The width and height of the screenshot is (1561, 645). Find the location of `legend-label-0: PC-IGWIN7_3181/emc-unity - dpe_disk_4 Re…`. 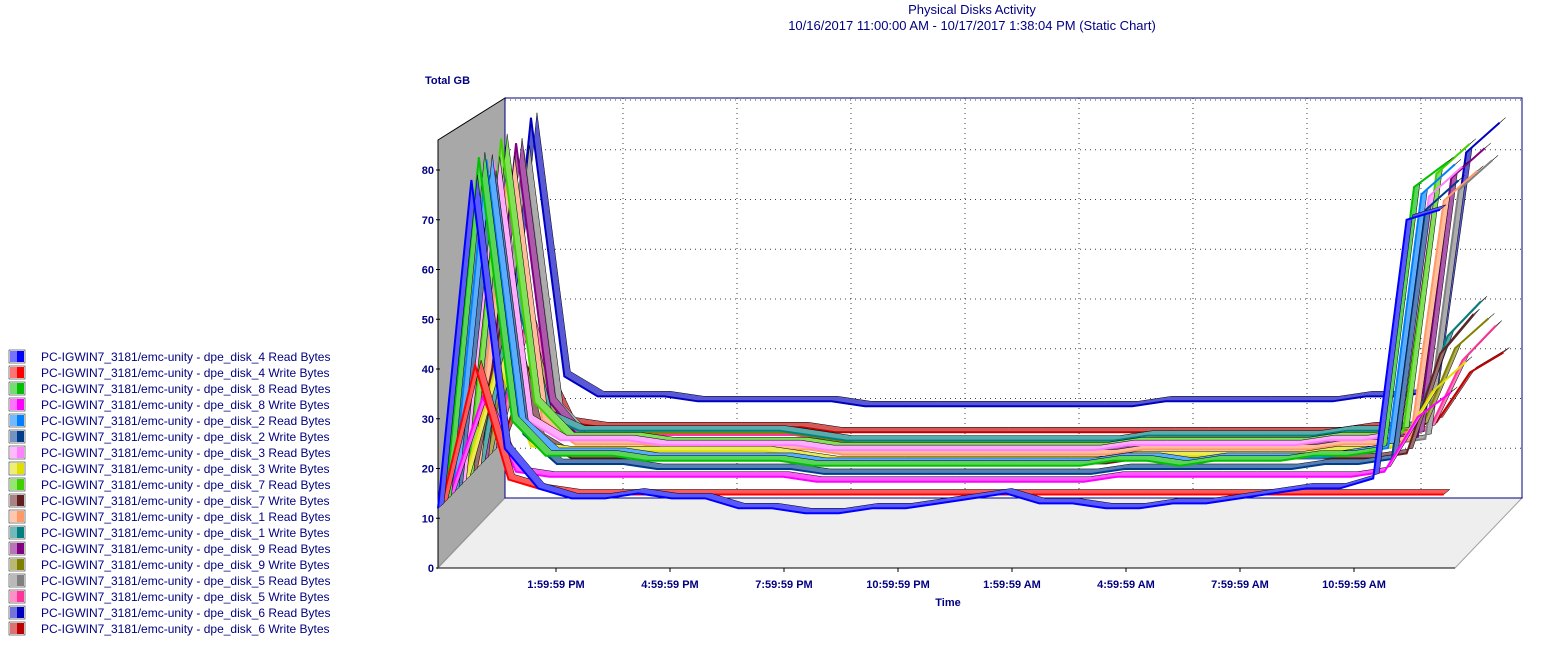

legend-label-0: PC-IGWIN7_3181/emc-unity - dpe_disk_4 Re… is located at coordinates (185, 357).